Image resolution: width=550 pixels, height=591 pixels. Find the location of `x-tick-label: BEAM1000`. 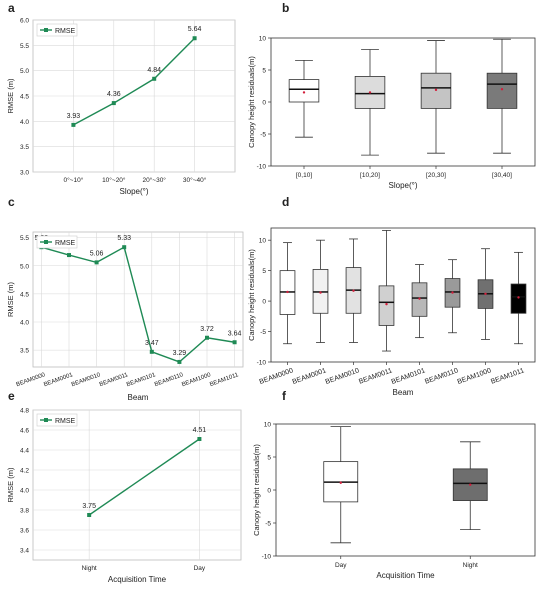

x-tick-label: BEAM1000 is located at coordinates (475, 376).